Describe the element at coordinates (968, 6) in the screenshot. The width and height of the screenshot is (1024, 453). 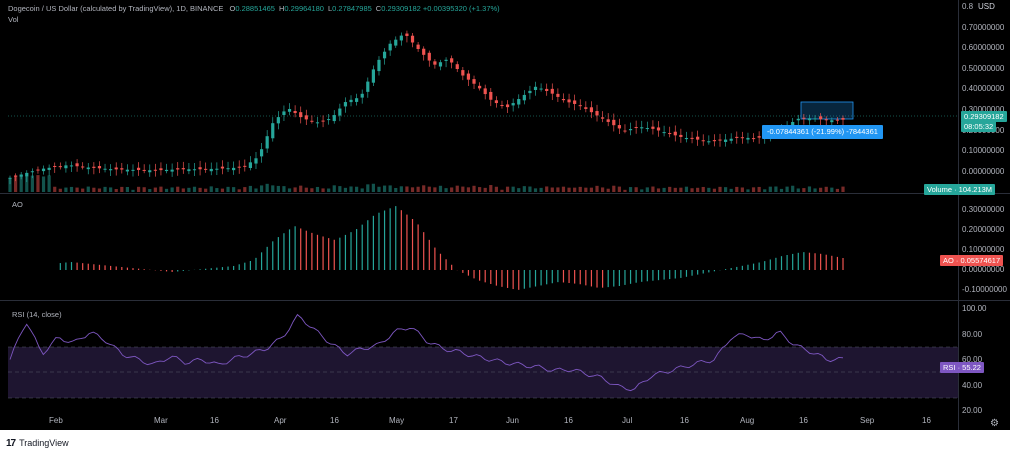
I see `price-tick-label: 0.8` at that location.